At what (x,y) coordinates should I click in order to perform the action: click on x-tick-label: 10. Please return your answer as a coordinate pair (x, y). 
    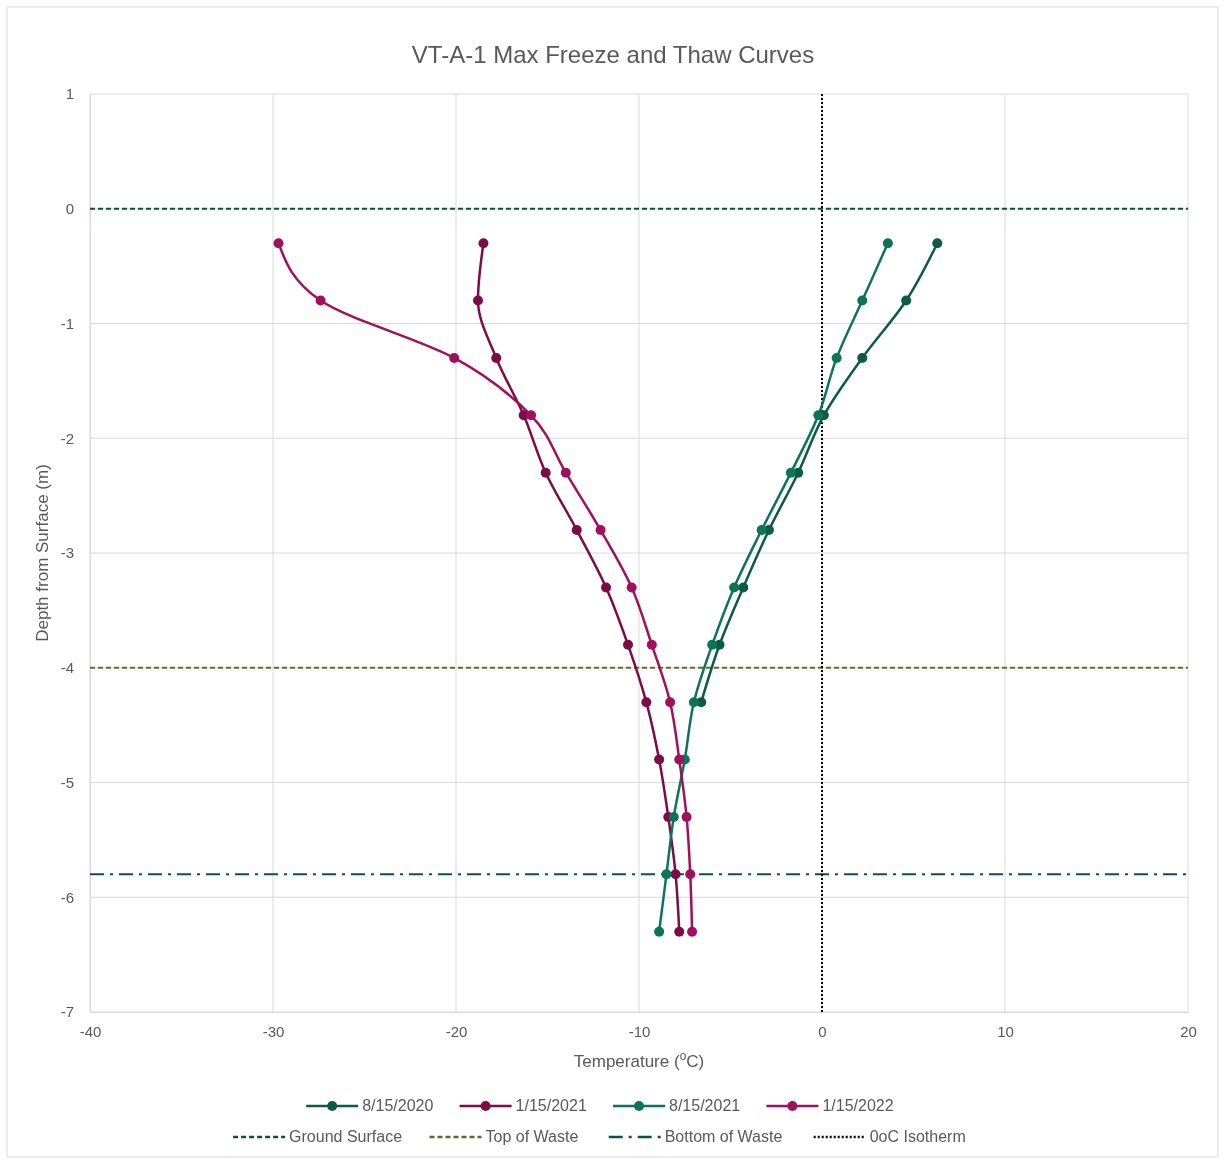
    Looking at the image, I should click on (1005, 1031).